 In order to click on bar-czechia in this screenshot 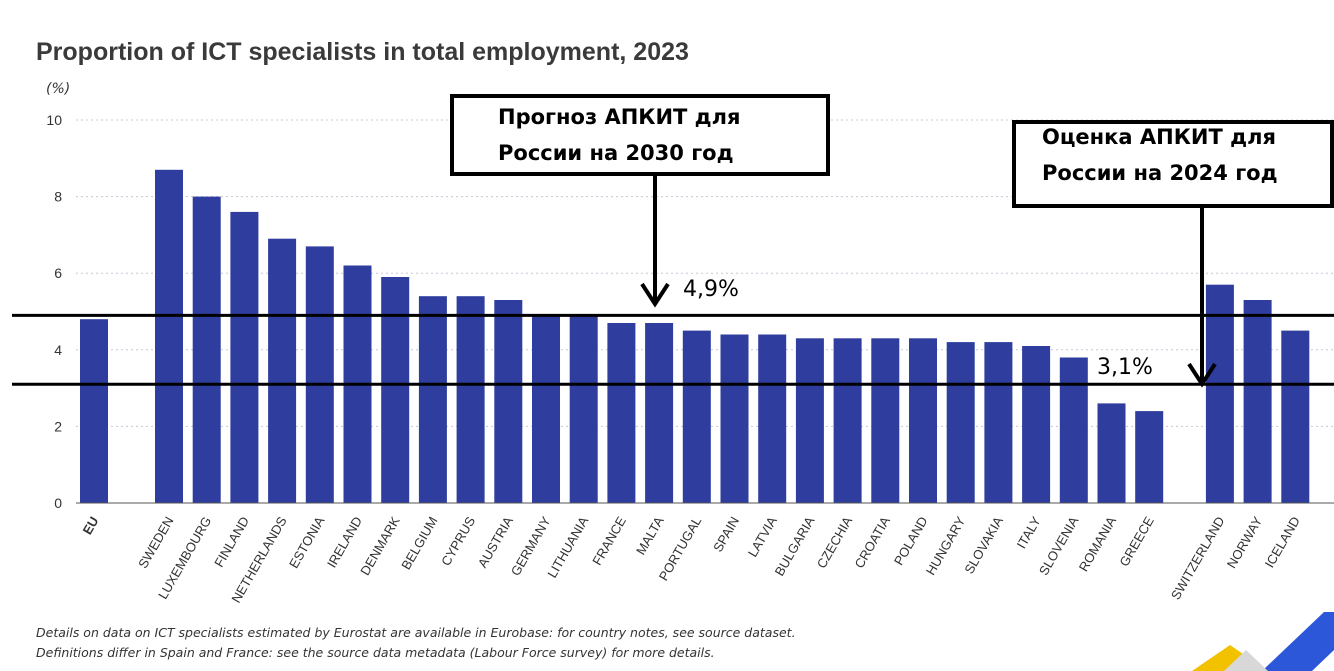, I will do `click(847, 420)`.